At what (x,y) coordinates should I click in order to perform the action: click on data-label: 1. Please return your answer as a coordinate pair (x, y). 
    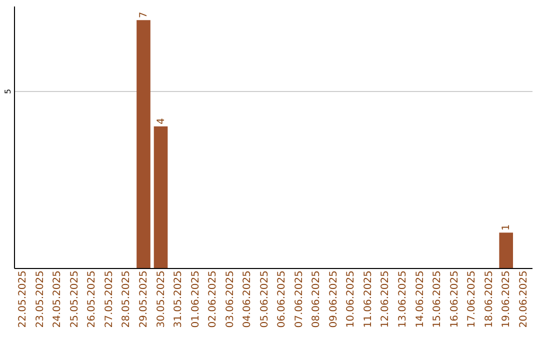
    Looking at the image, I should click on (506, 227).